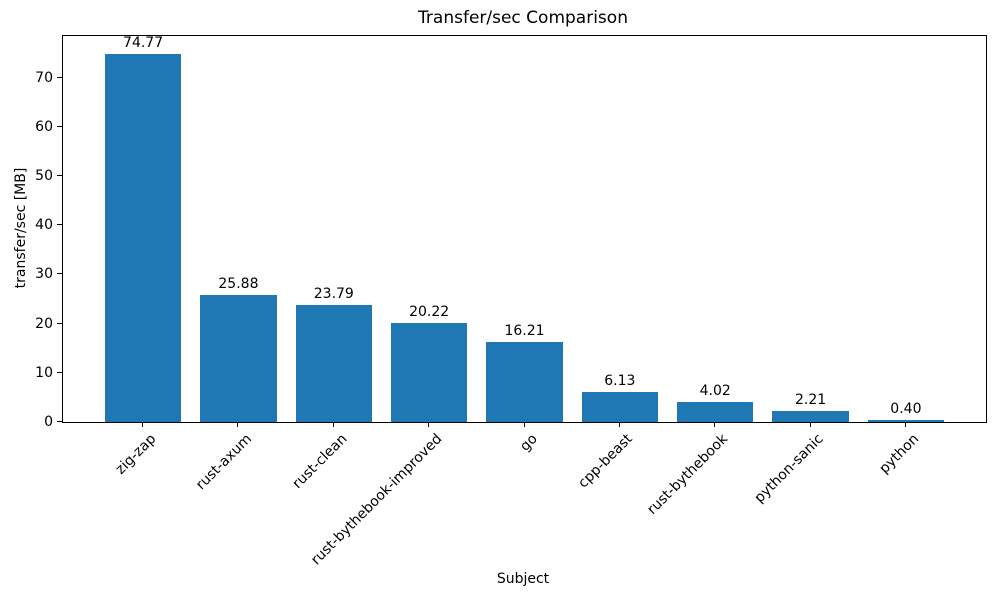 This screenshot has width=1000, height=600. Describe the element at coordinates (333, 363) in the screenshot. I see `bar-rust-clean` at that location.